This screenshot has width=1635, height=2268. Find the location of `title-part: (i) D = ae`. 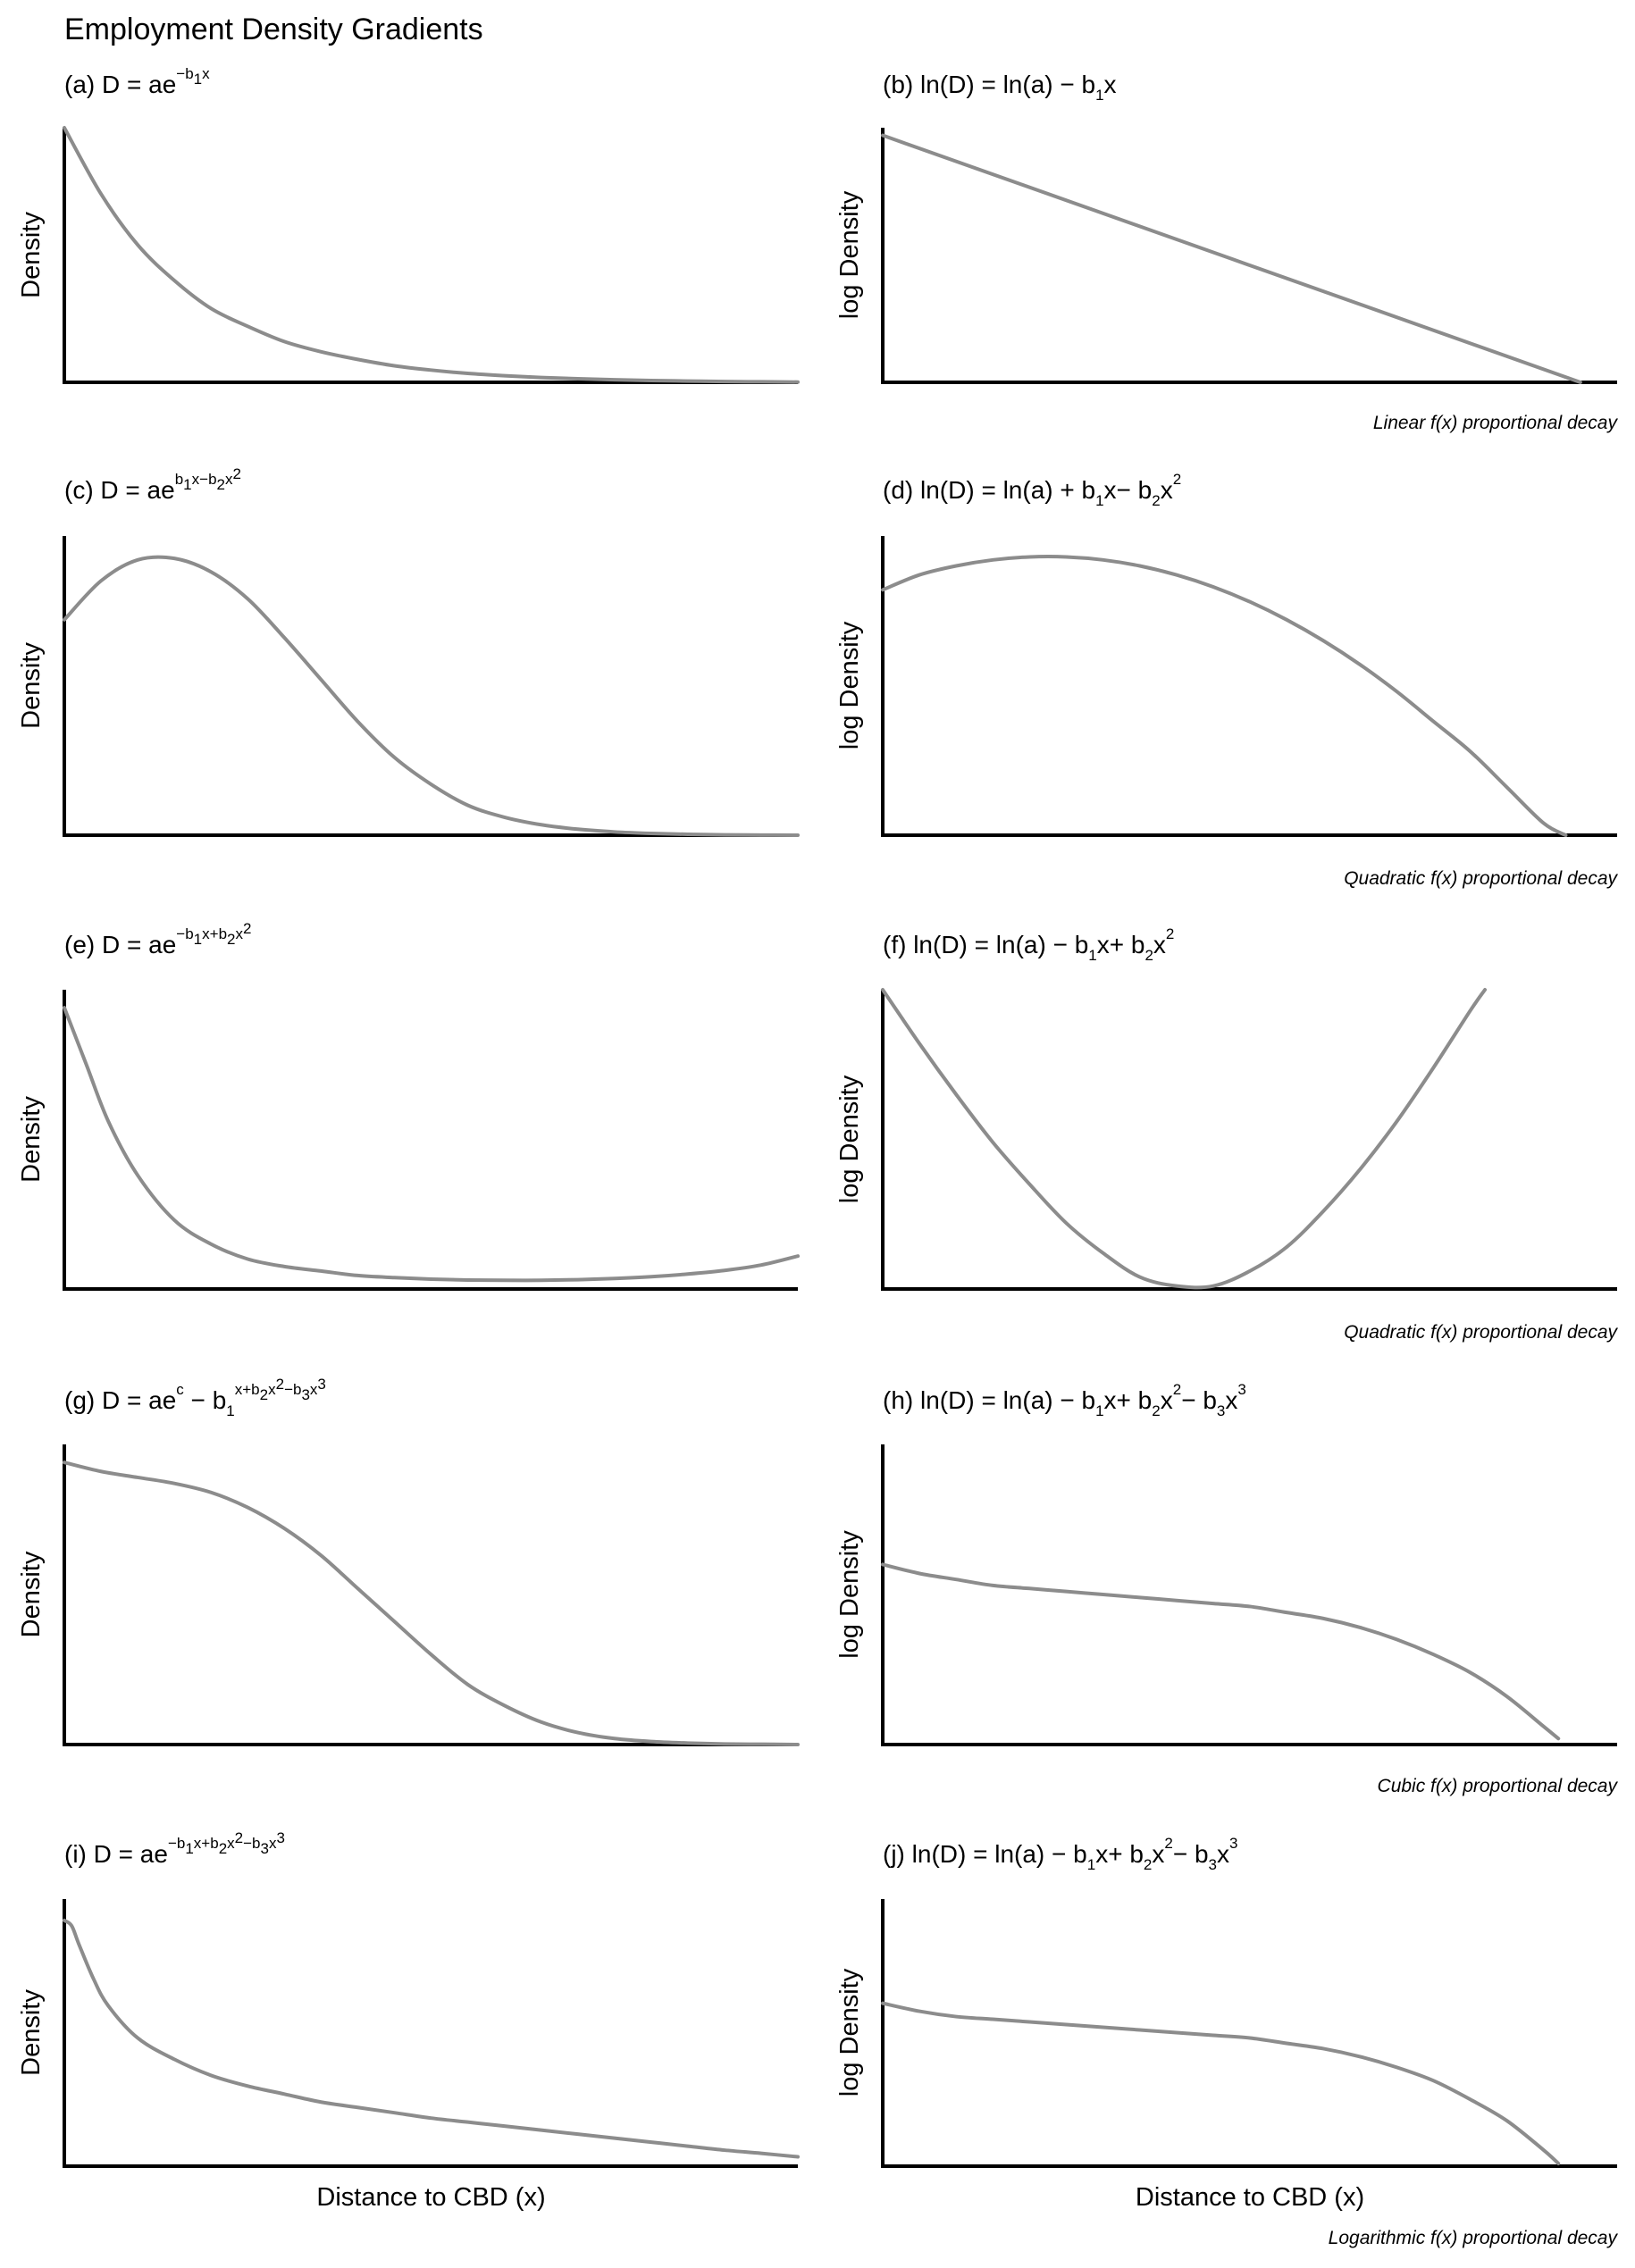

title-part: (i) D = ae is located at coordinates (116, 1854).